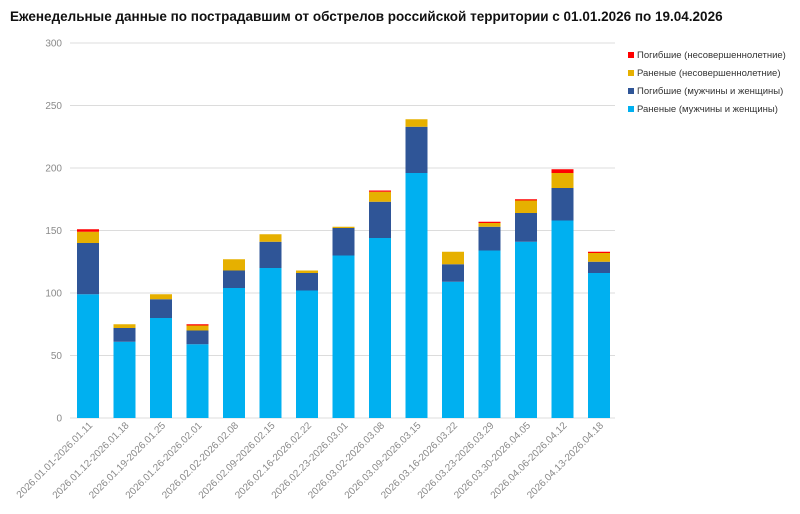  Describe the element at coordinates (711, 55) in the screenshot. I see `legend-label: Погибшие (несовершеннолетние)` at that location.